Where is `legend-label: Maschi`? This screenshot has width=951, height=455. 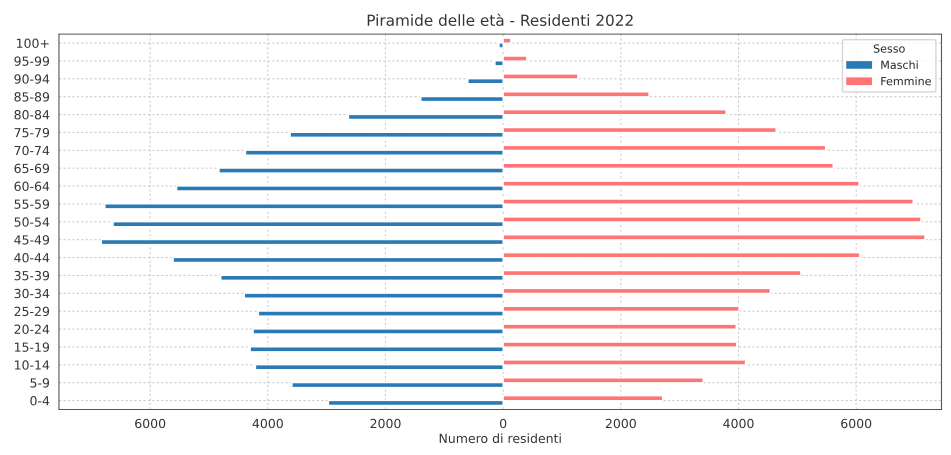
legend-label: Maschi is located at coordinates (899, 65).